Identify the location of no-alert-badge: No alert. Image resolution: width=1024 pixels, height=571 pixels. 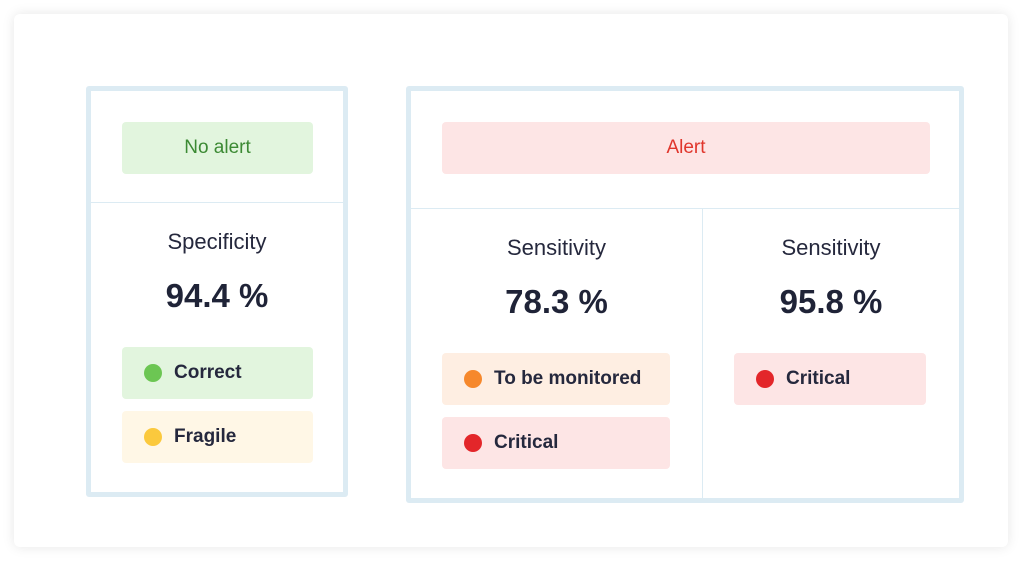
(217, 148).